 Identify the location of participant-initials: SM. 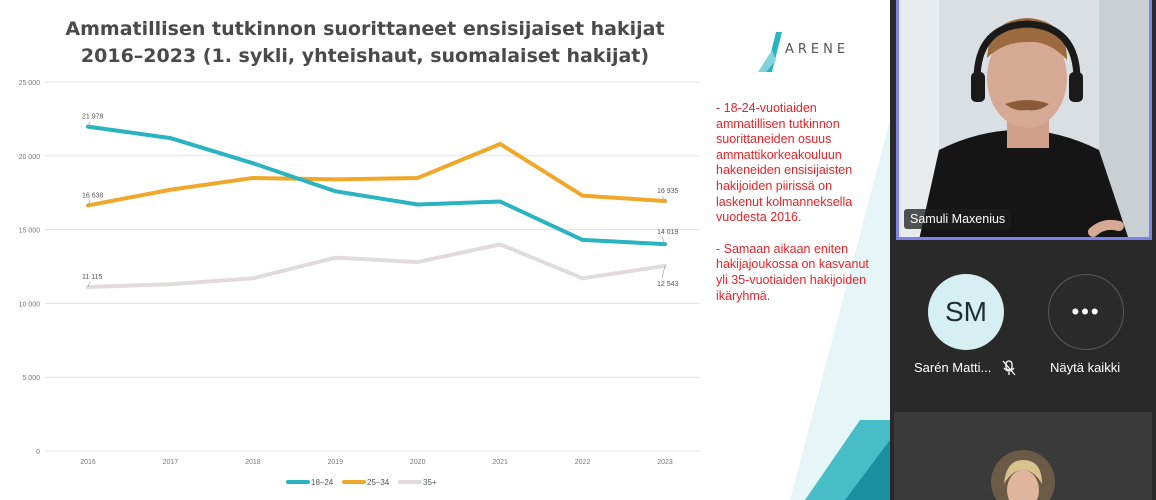
(966, 311).